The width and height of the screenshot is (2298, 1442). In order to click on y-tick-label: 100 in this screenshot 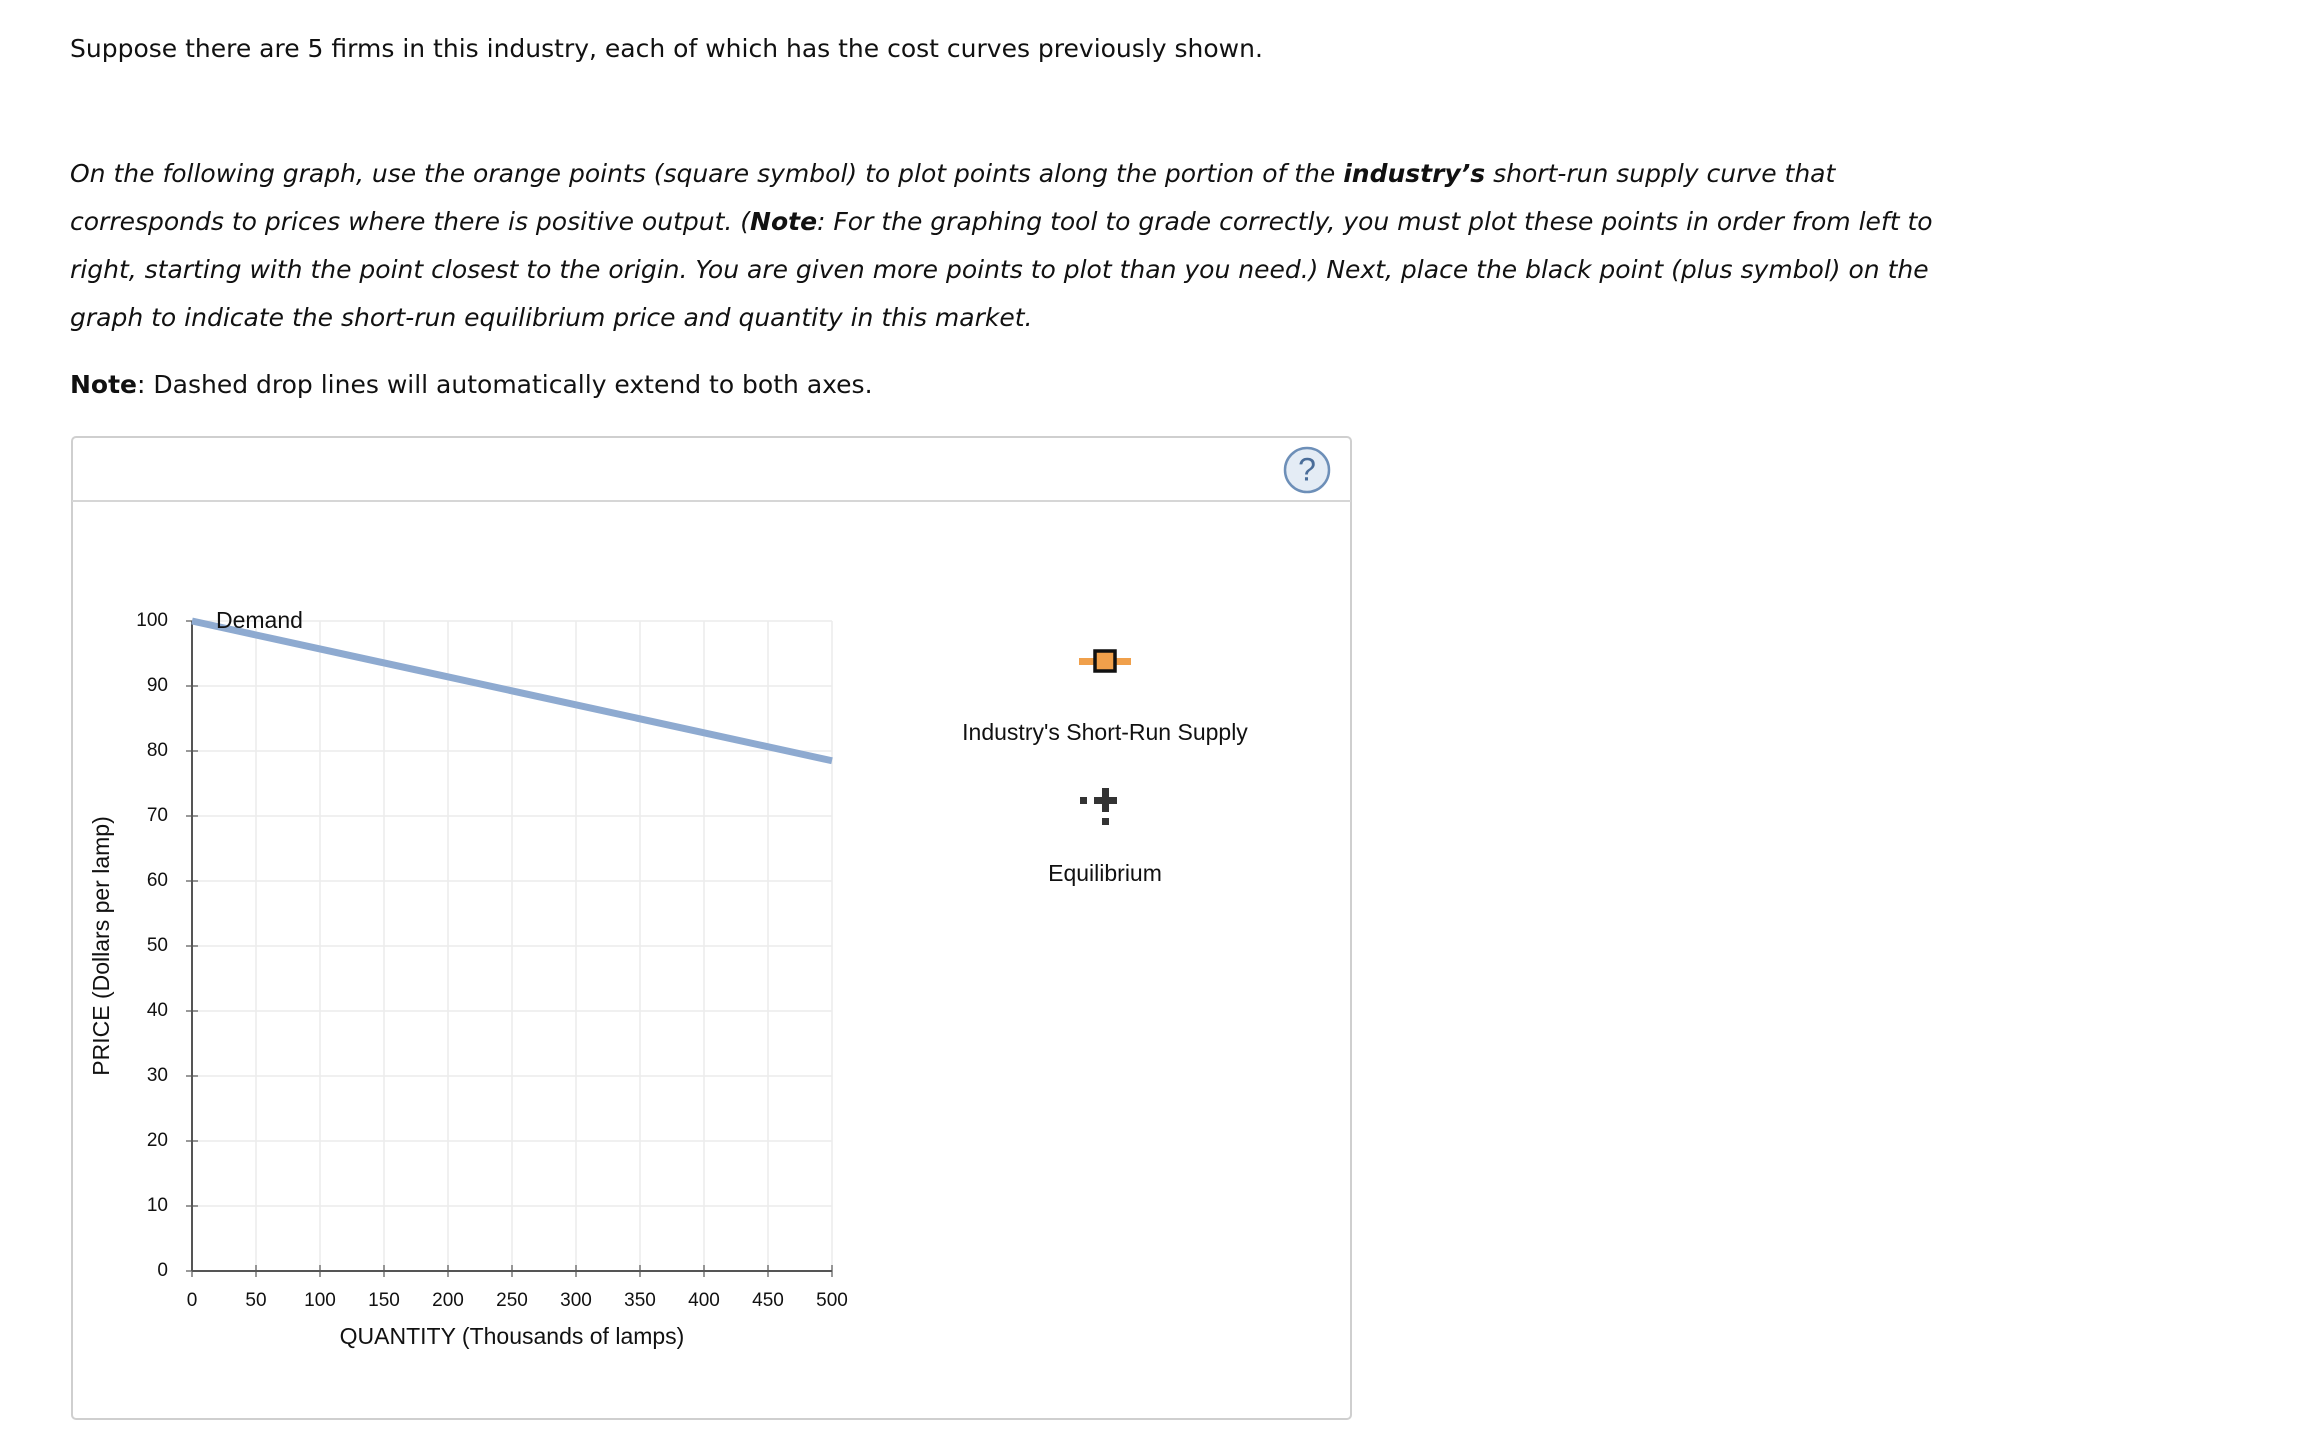, I will do `click(152, 620)`.